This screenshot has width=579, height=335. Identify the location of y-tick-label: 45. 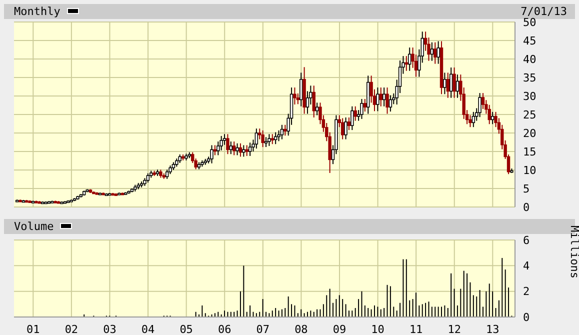
(529, 41).